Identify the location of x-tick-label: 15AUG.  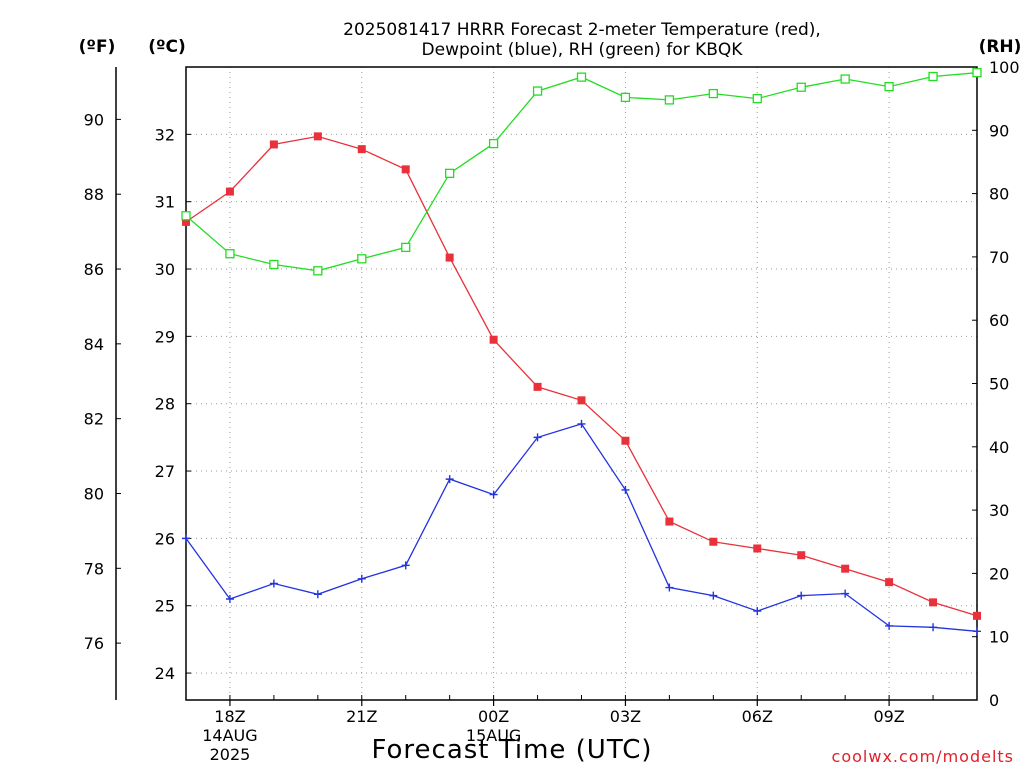
(493, 735).